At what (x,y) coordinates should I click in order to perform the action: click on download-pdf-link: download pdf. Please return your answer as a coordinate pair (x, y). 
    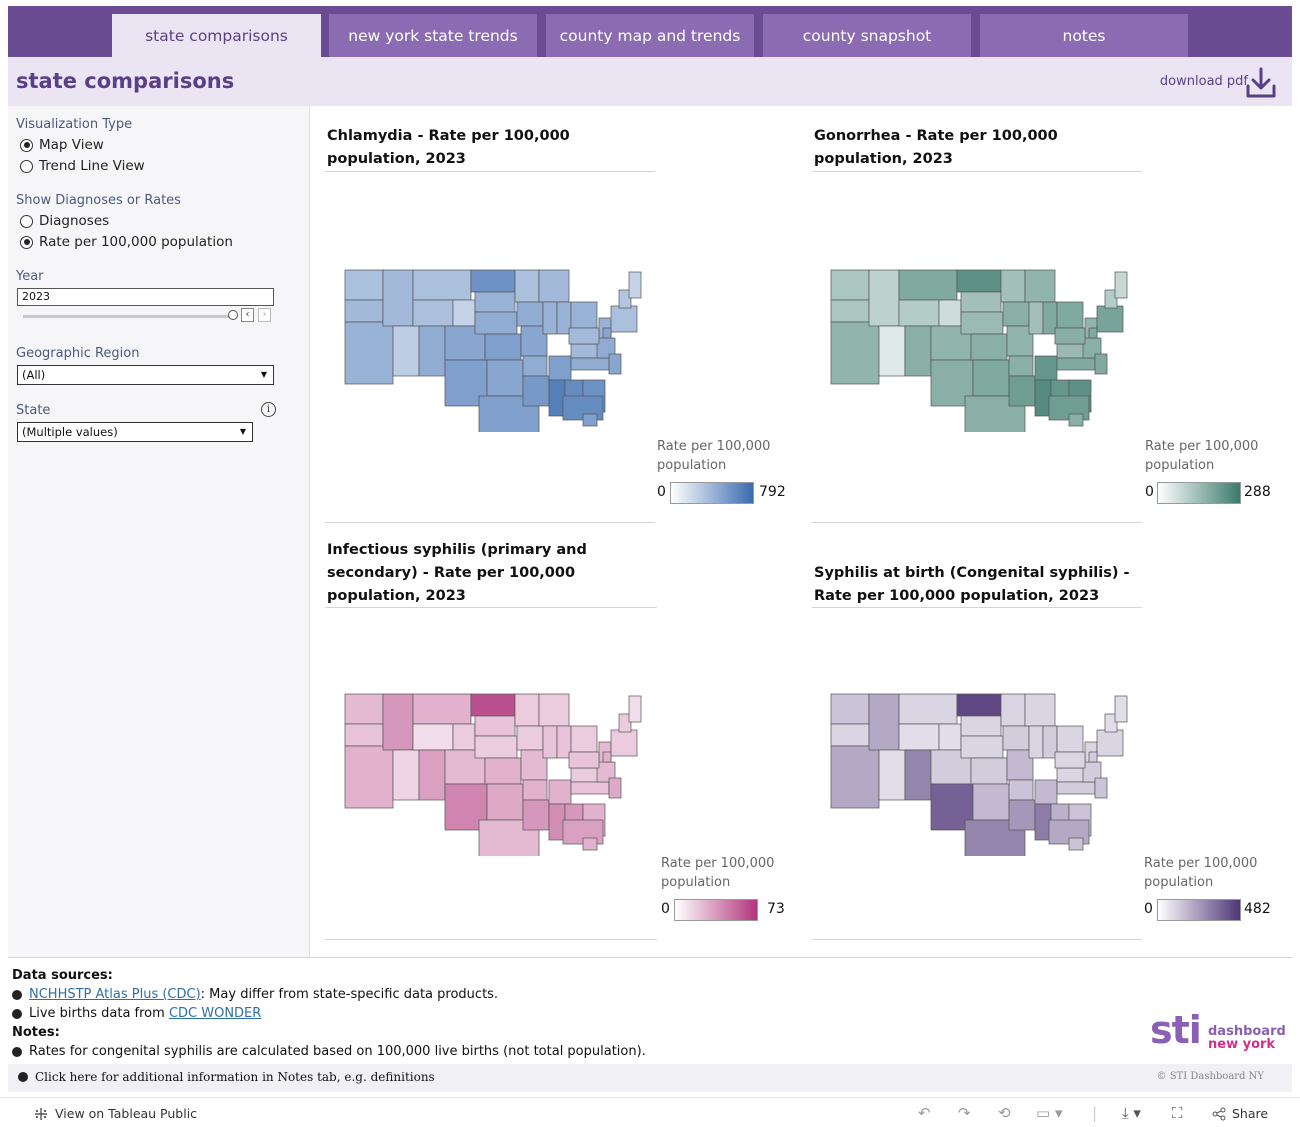
    Looking at the image, I should click on (1203, 81).